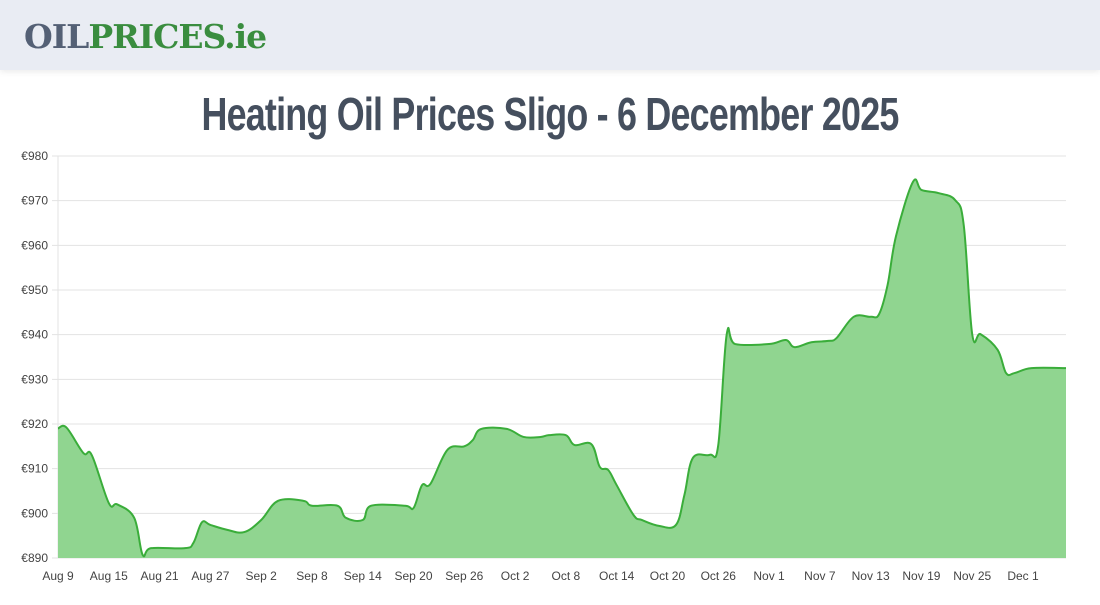  I want to click on x-tick-label: Sep 20, so click(414, 576).